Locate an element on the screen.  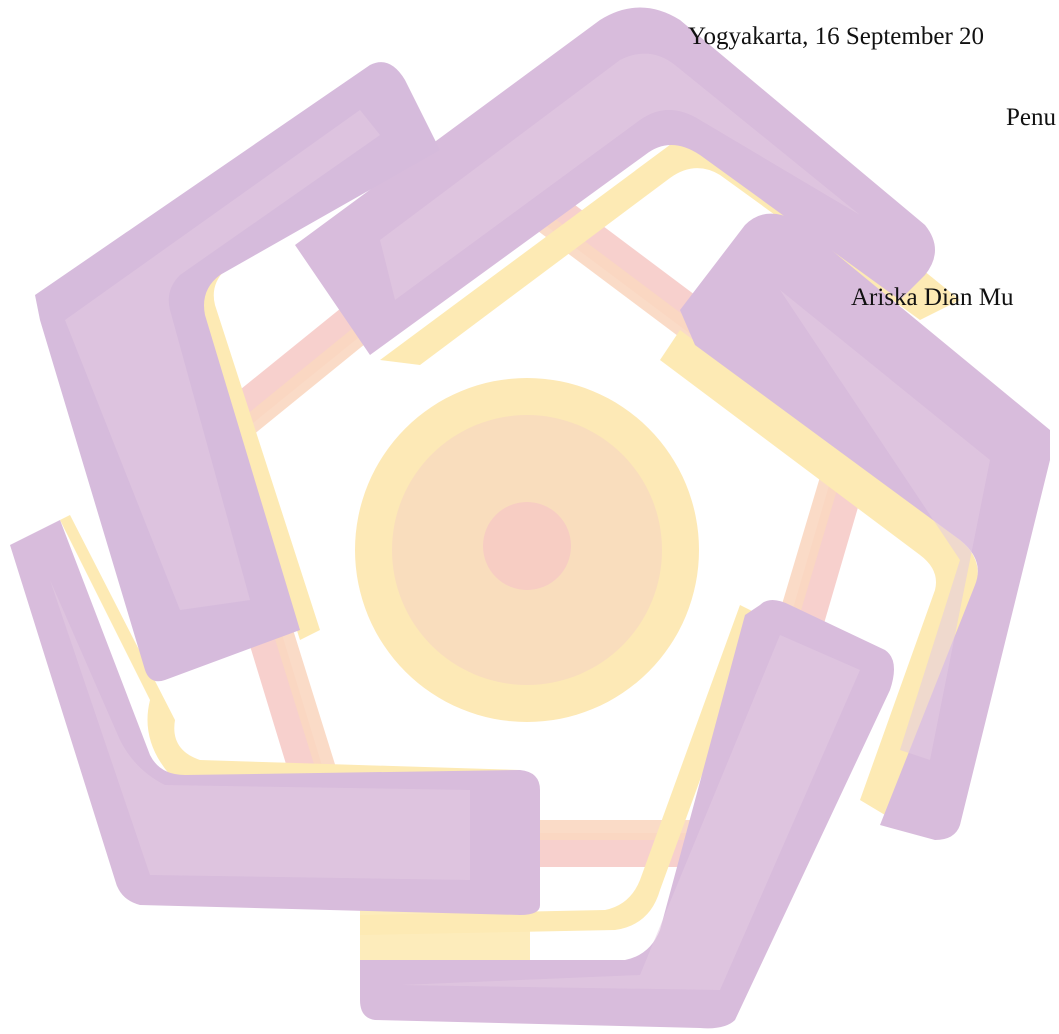
author-name-text: Ariska Dian Mu is located at coordinates (932, 297).